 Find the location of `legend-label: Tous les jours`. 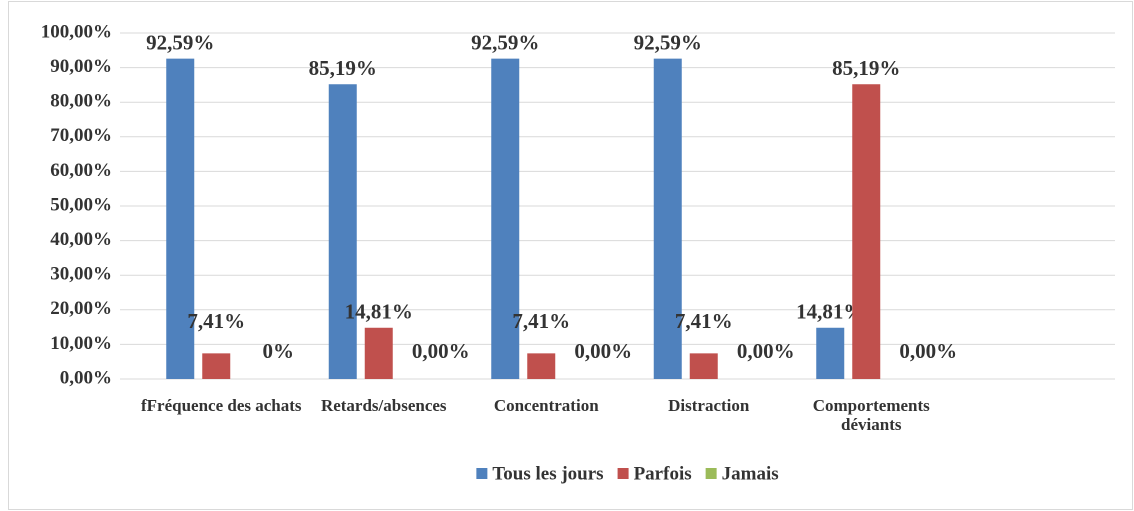

legend-label: Tous les jours is located at coordinates (547, 473).